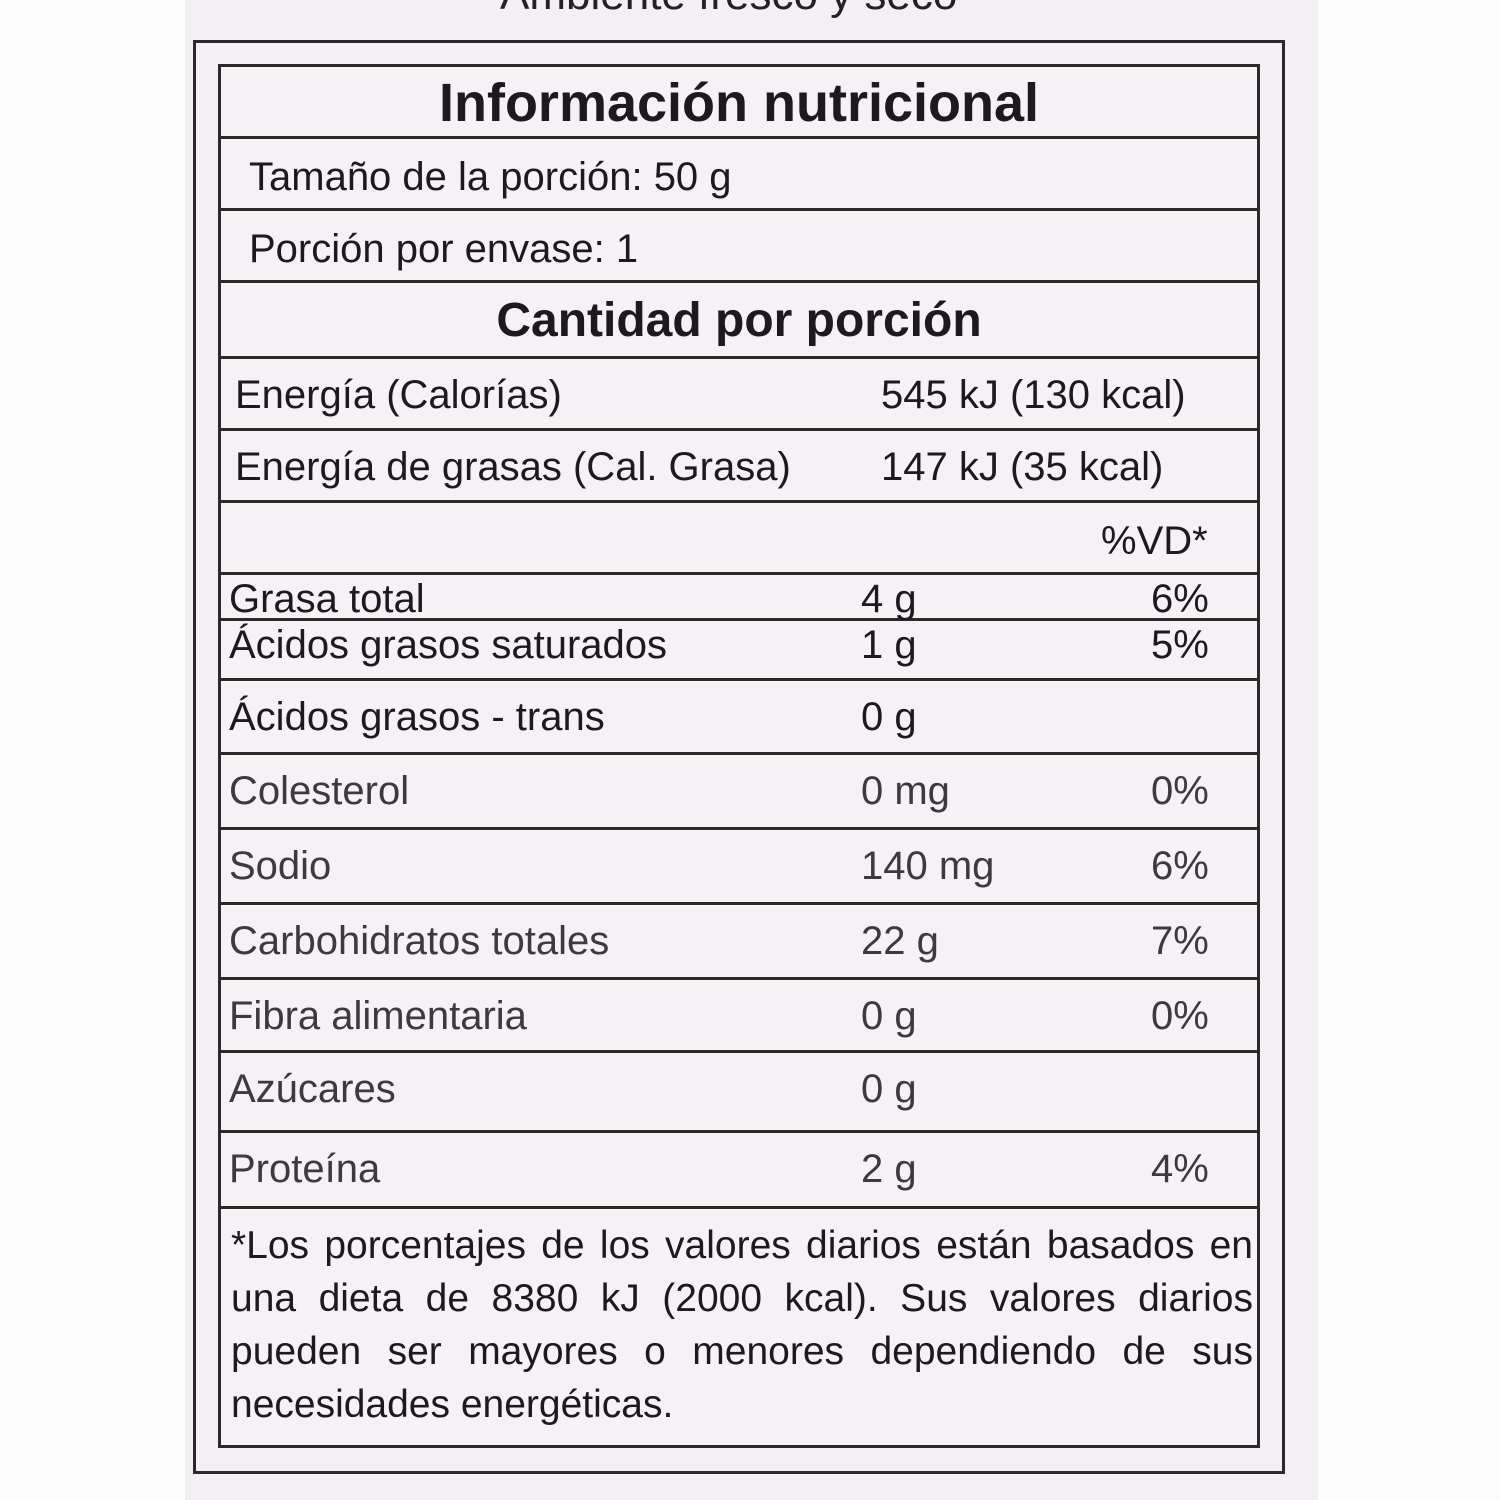 The width and height of the screenshot is (1500, 1500). I want to click on nutrient-amount: 2 g, so click(889, 1169).